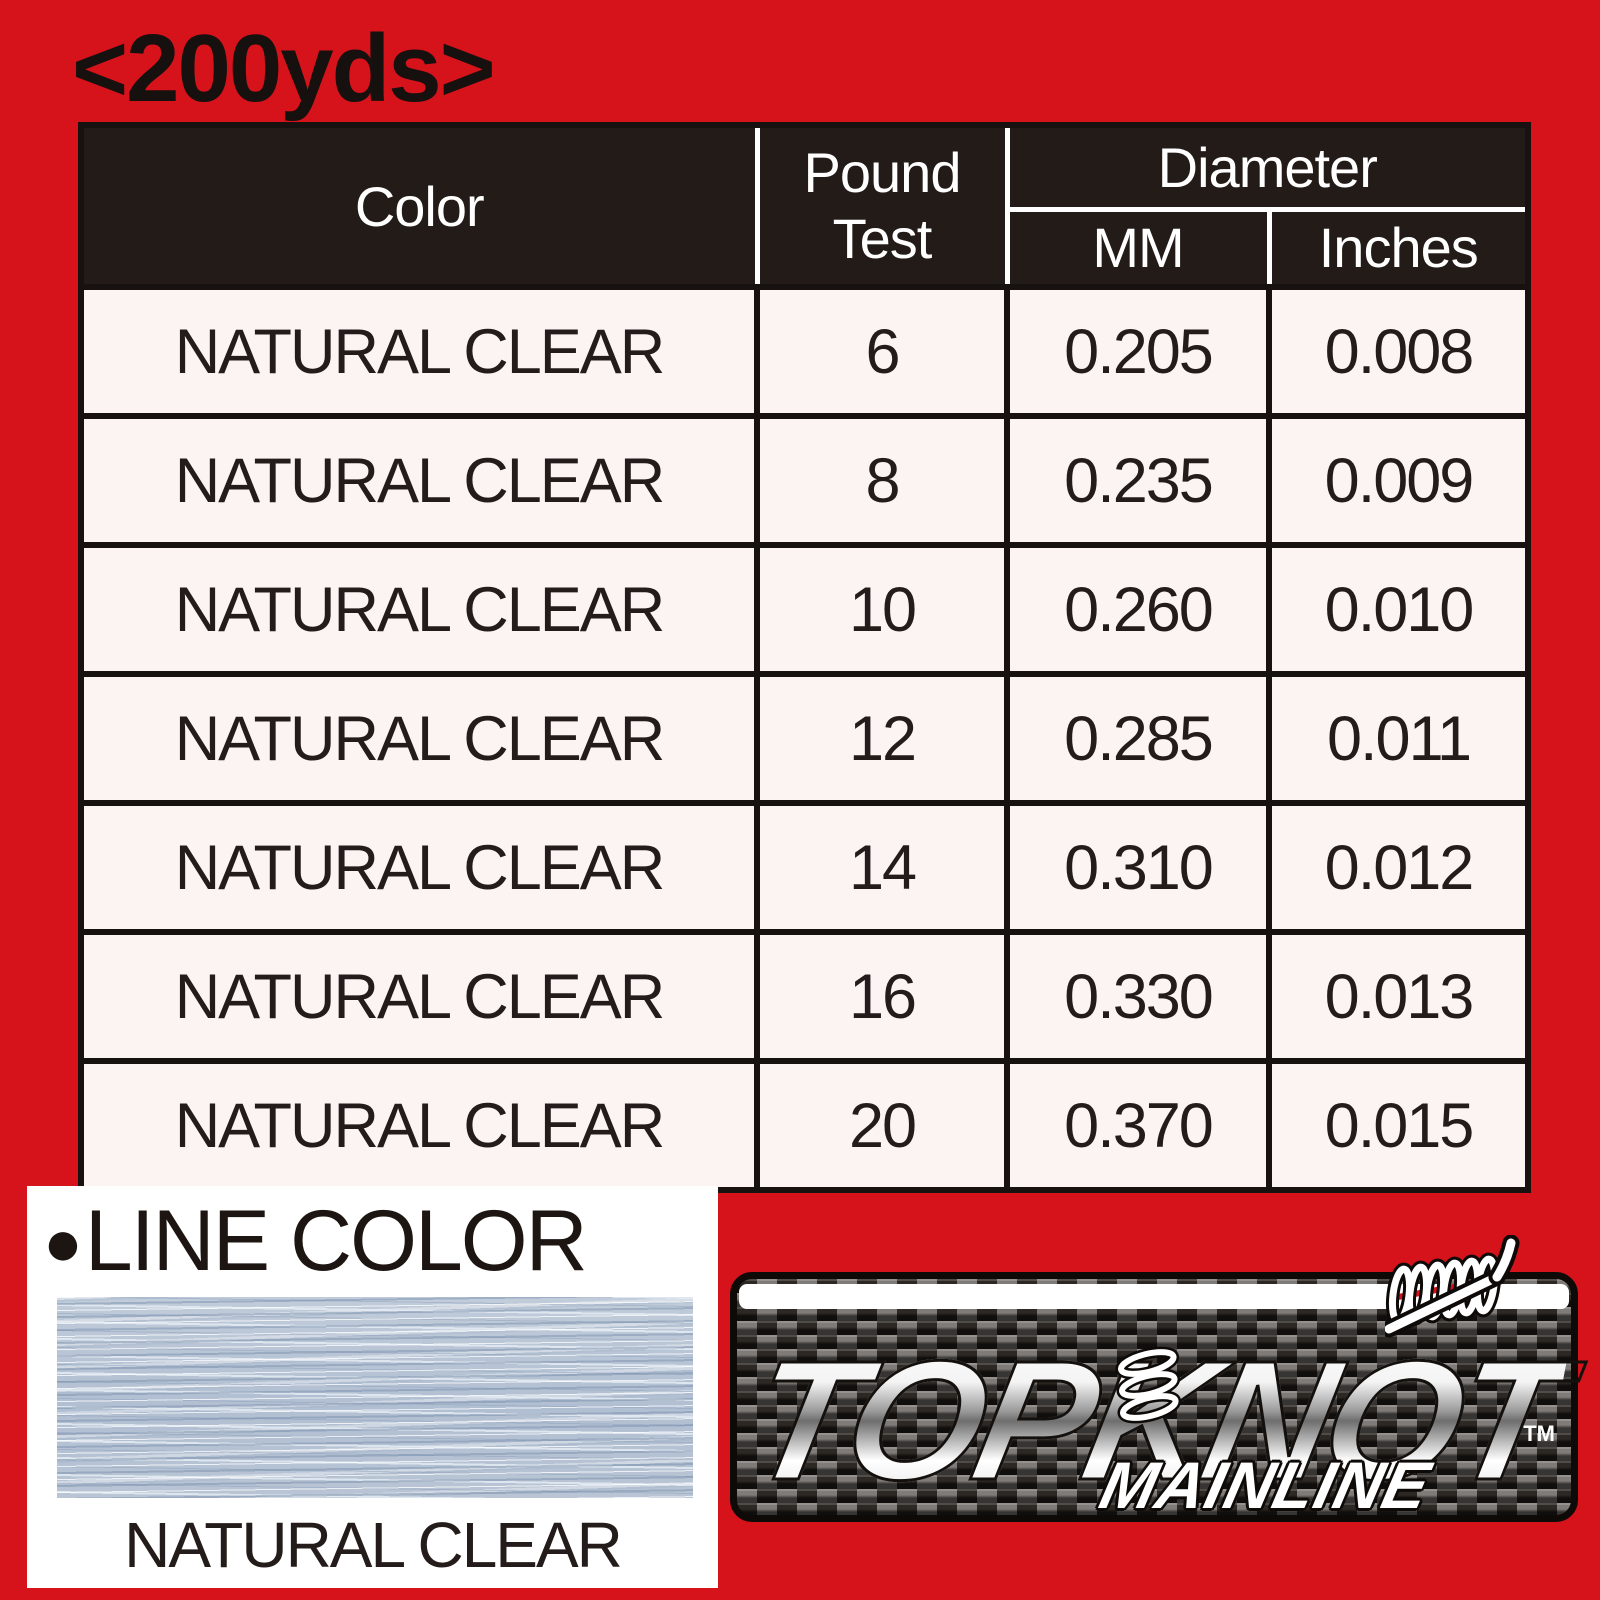  Describe the element at coordinates (1398, 996) in the screenshot. I see `cell-inches: 0.013` at that location.